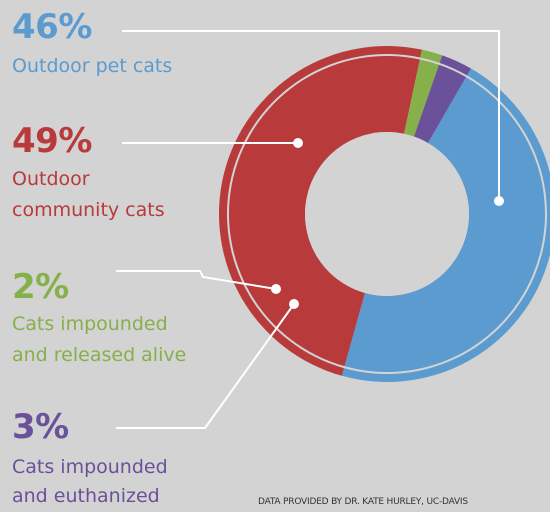 This screenshot has height=512, width=550. I want to click on leader-released-dot, so click(276, 289).